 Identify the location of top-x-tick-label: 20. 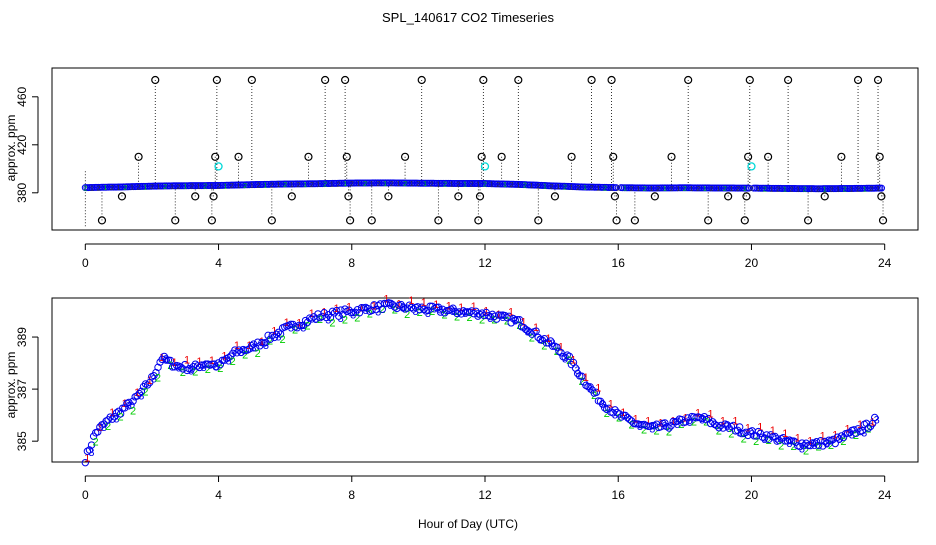
(752, 263).